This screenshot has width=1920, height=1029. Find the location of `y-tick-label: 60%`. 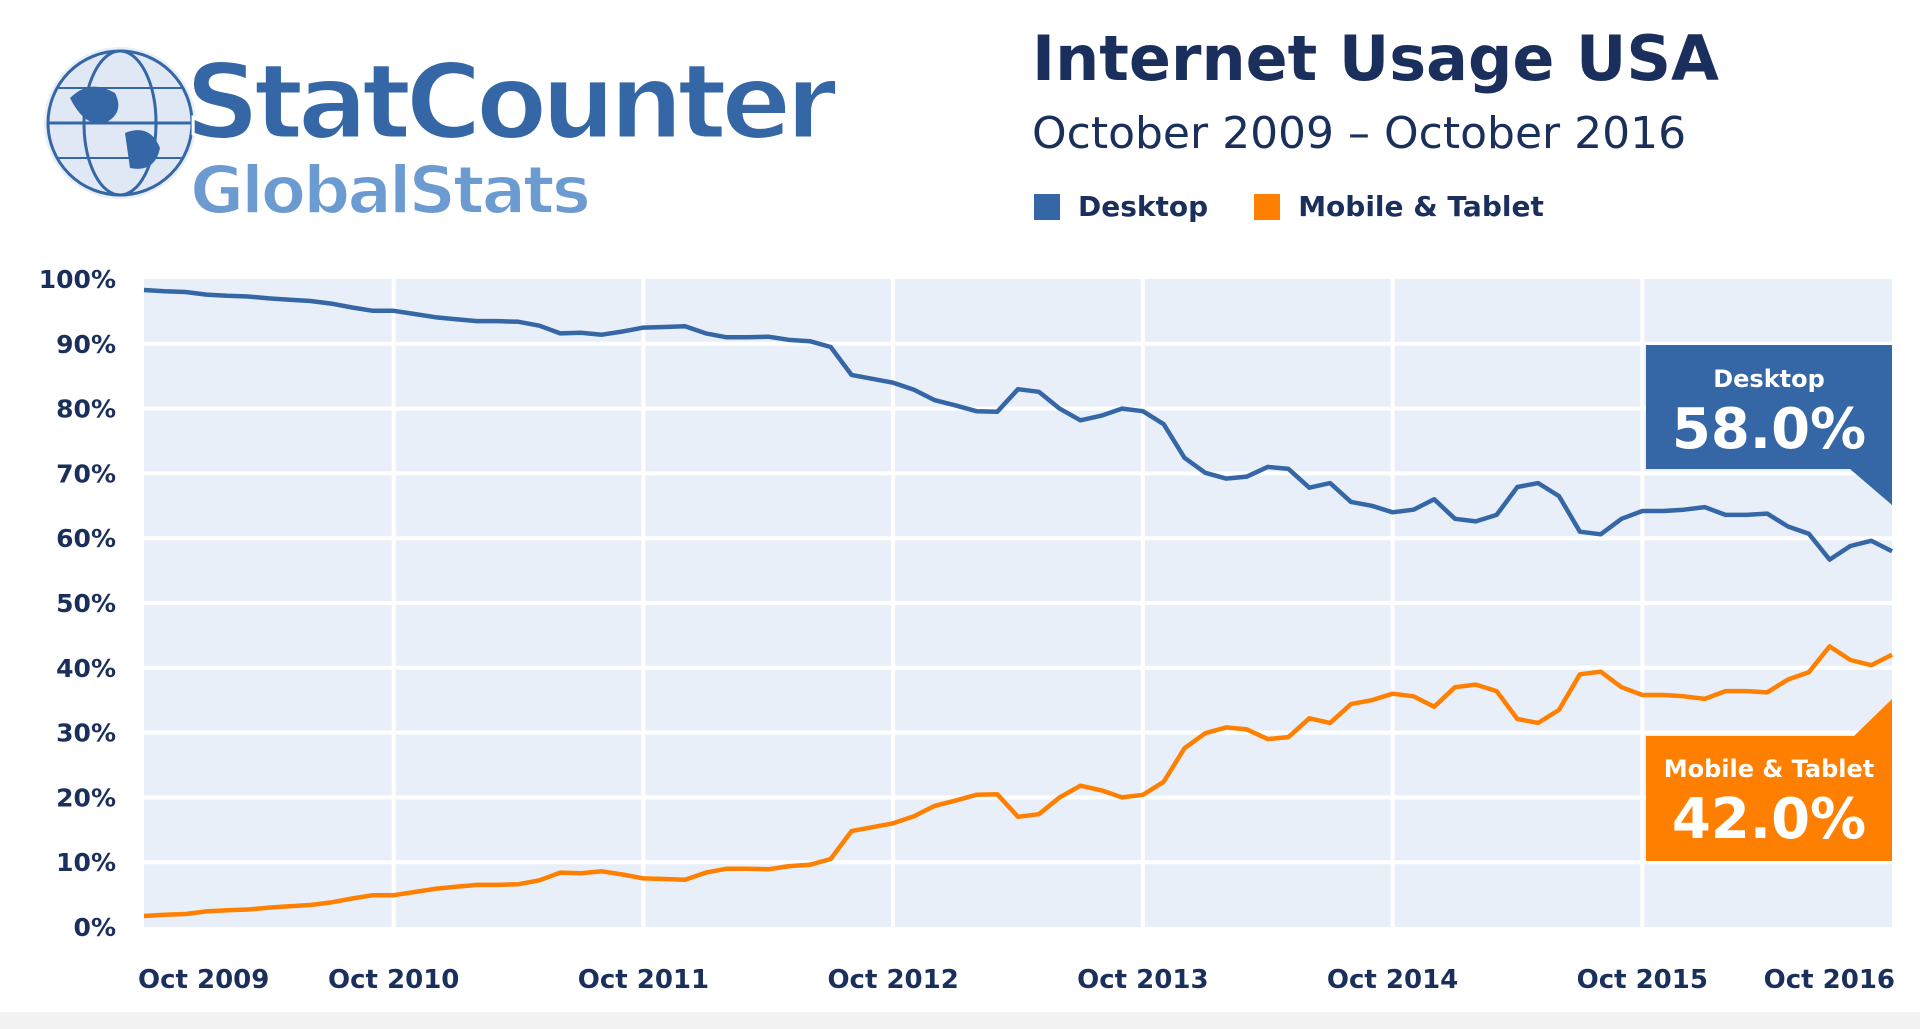

y-tick-label: 60% is located at coordinates (86, 538).